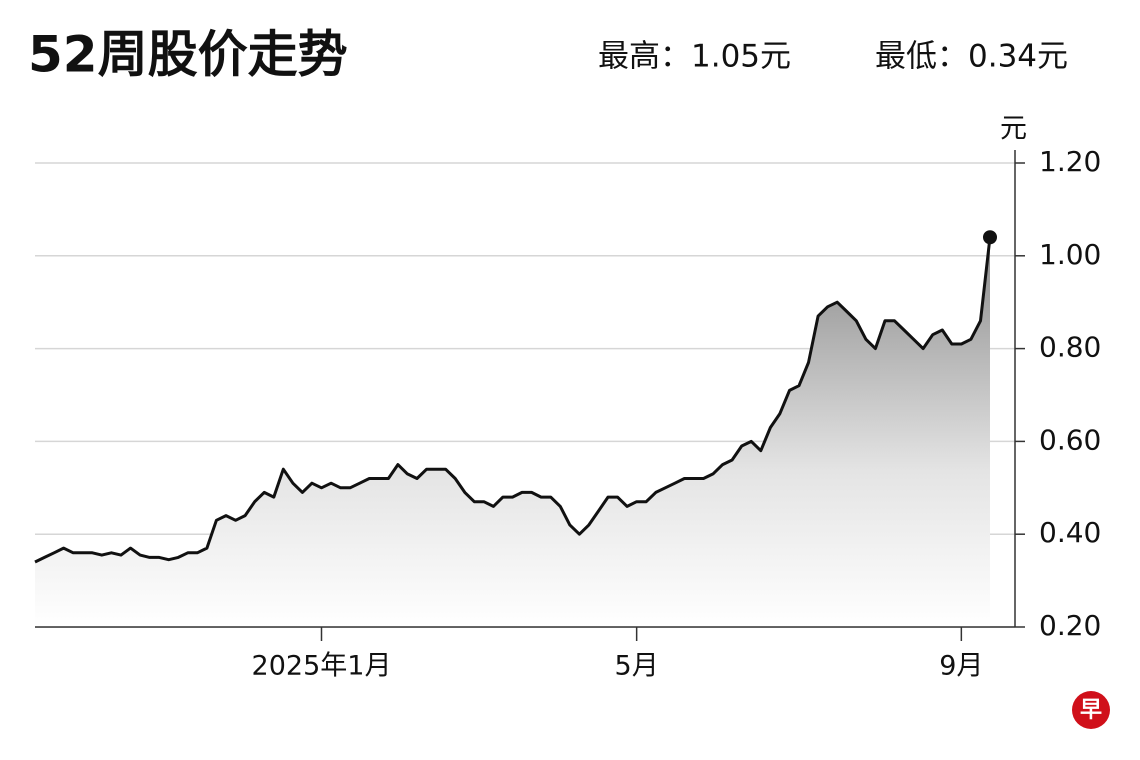 This screenshot has height=760, width=1140. Describe the element at coordinates (322, 666) in the screenshot. I see `x-tick-label: 2025年1月` at that location.